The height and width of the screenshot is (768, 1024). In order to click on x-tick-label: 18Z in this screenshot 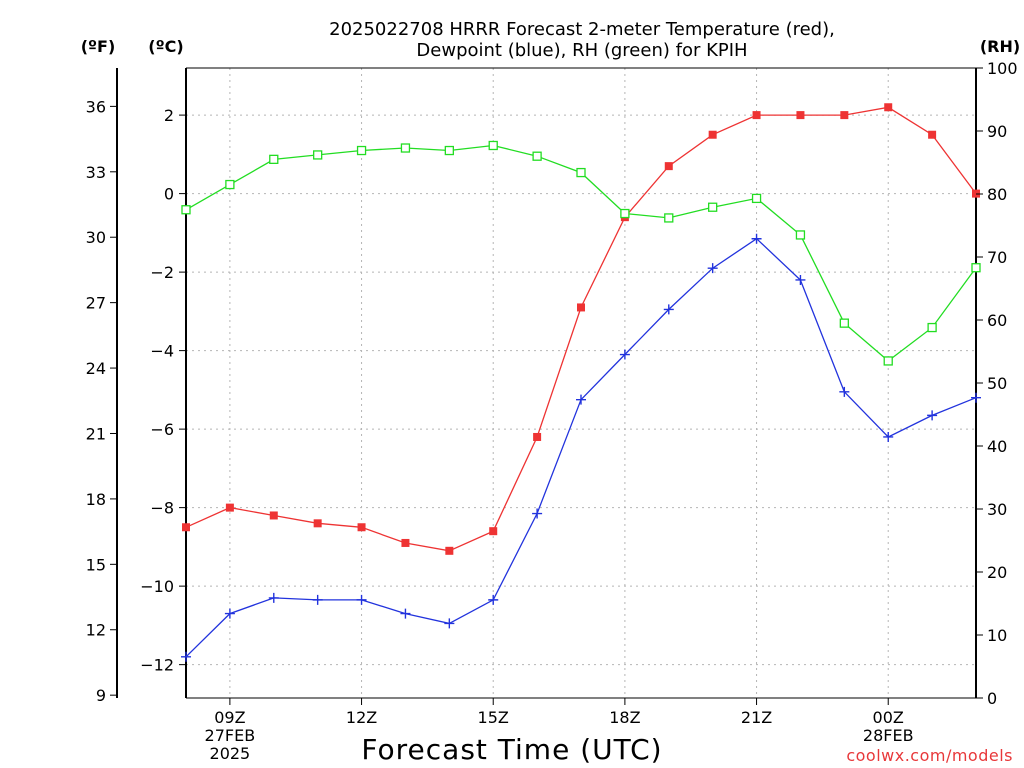, I will do `click(624, 717)`.